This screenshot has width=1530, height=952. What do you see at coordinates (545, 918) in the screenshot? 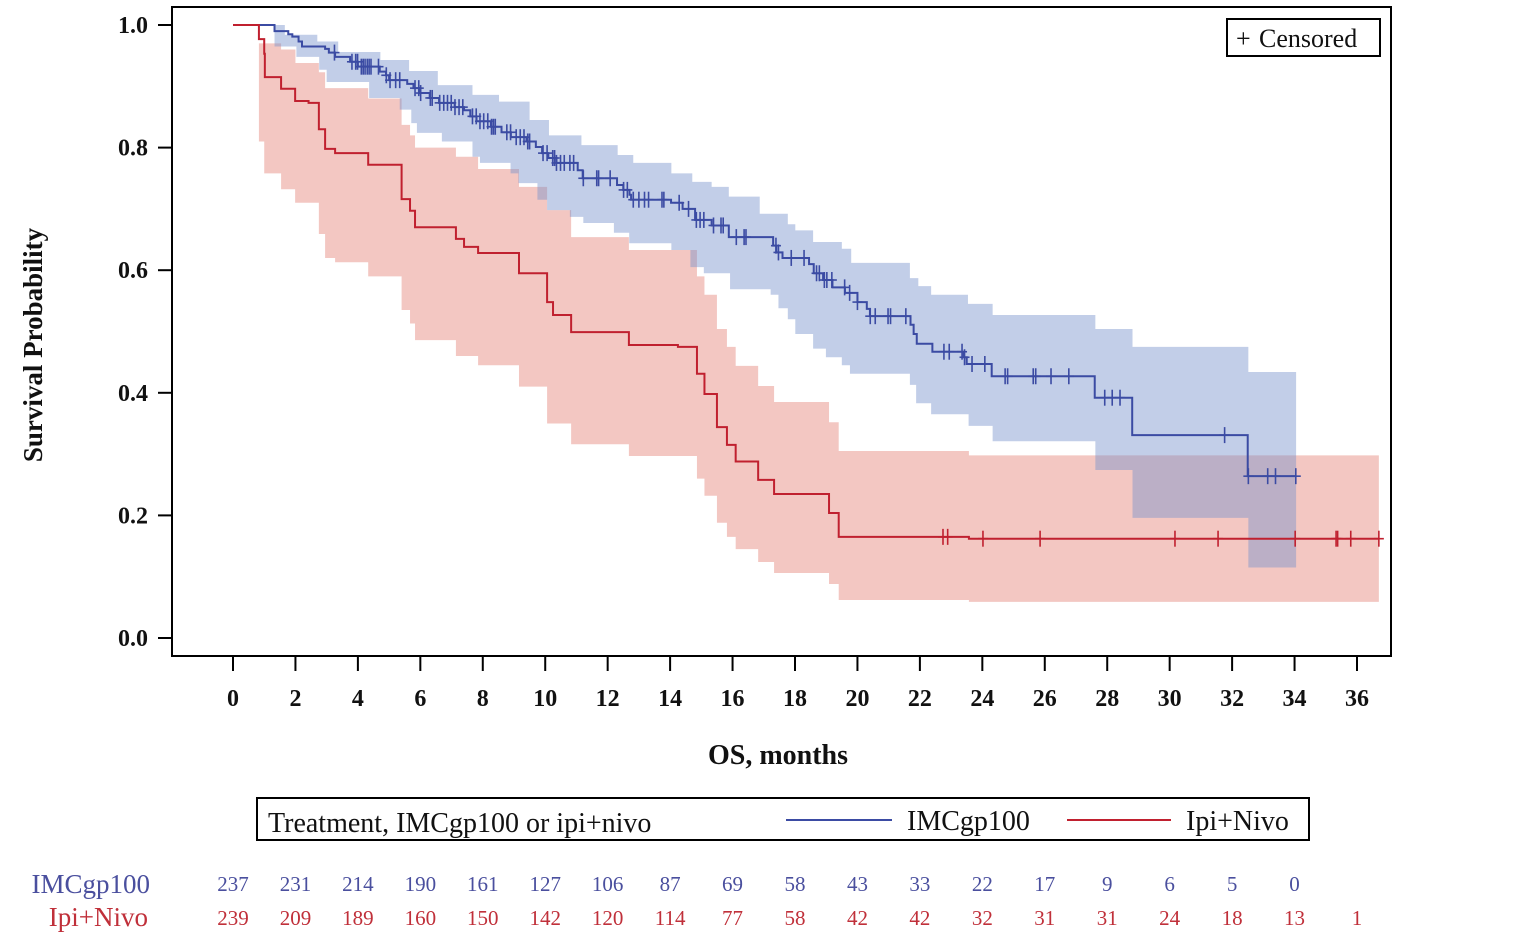
I see `at-risk-value: 142` at bounding box center [545, 918].